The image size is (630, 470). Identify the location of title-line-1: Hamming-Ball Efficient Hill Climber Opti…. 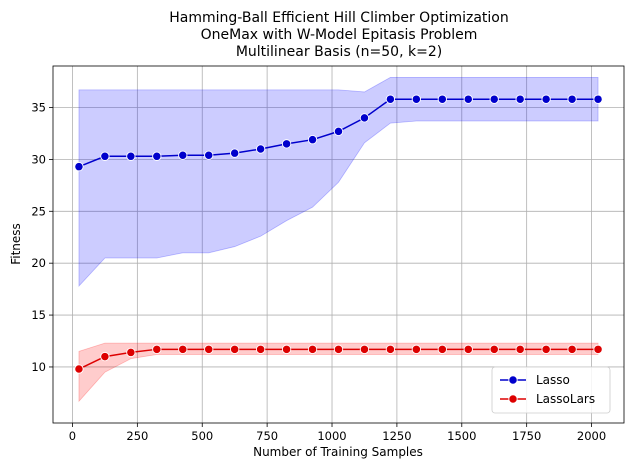
(339, 18).